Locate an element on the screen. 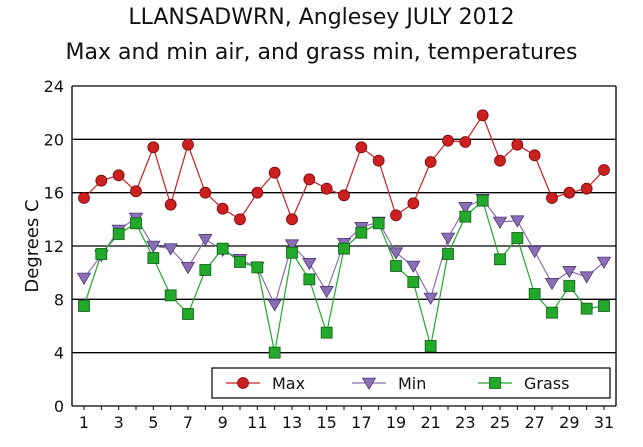 The width and height of the screenshot is (643, 447). x-tick-label: 13 is located at coordinates (292, 422).